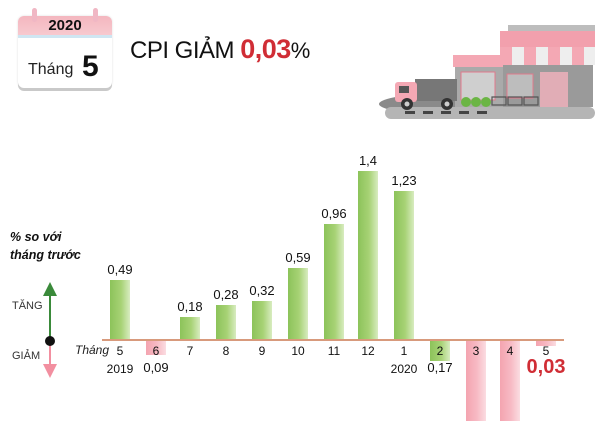  Describe the element at coordinates (26, 356) in the screenshot. I see `legend-decrease-label: GIẢM` at that location.